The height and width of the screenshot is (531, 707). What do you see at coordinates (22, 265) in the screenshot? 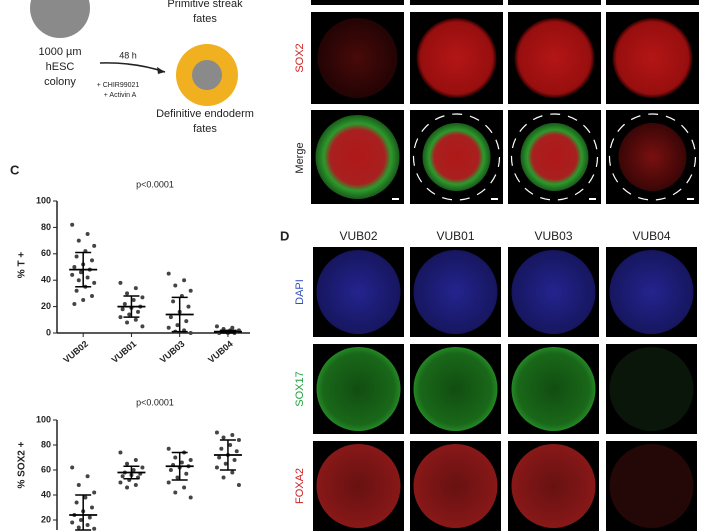
I see `y-axis-label: % T +` at bounding box center [22, 265].